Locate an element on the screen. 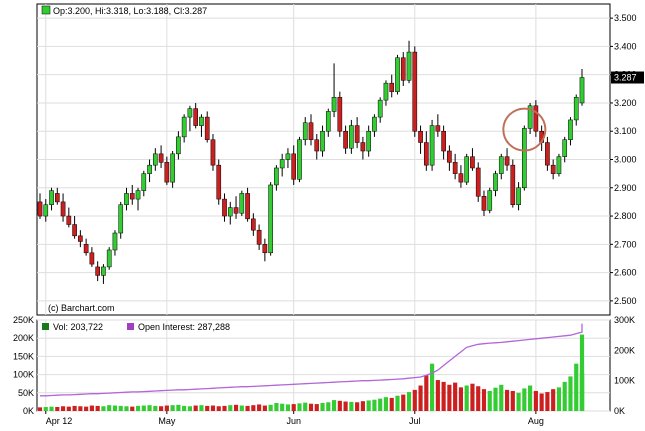 The image size is (645, 431). open-interest-tick-label: 300K is located at coordinates (624, 320).